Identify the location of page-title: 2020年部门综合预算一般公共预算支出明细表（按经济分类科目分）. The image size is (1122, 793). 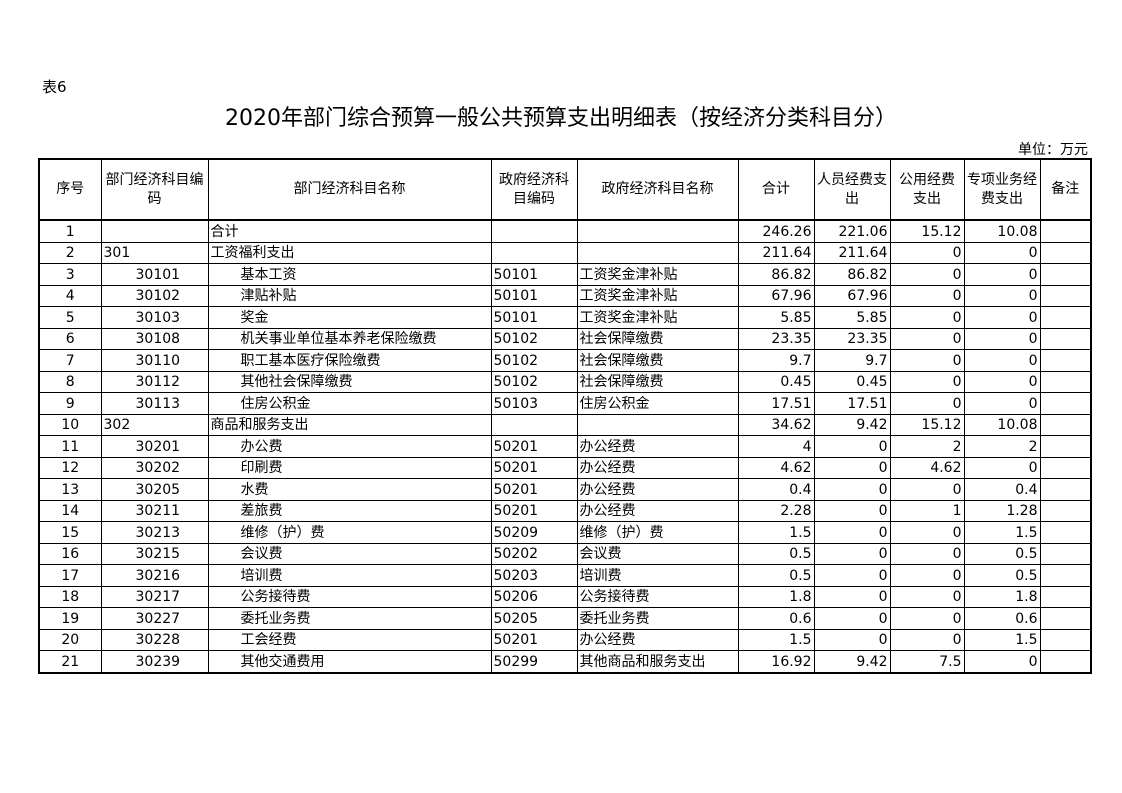
(561, 118).